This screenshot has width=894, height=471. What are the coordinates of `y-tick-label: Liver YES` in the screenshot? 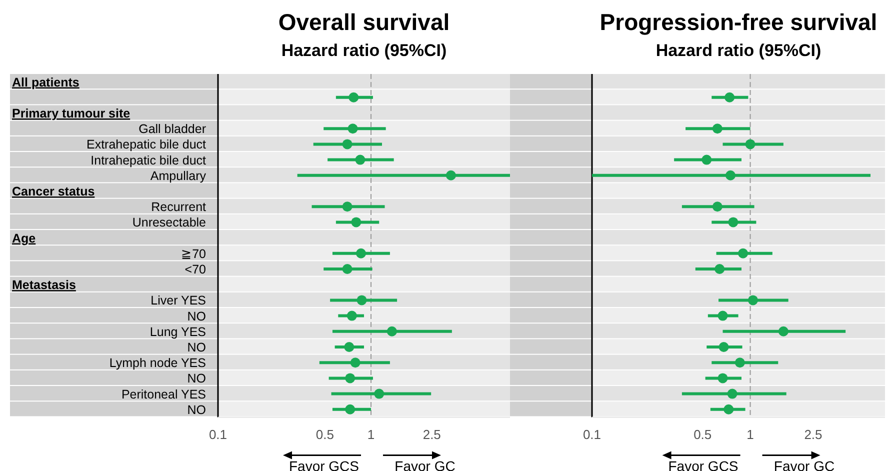 It's located at (178, 301).